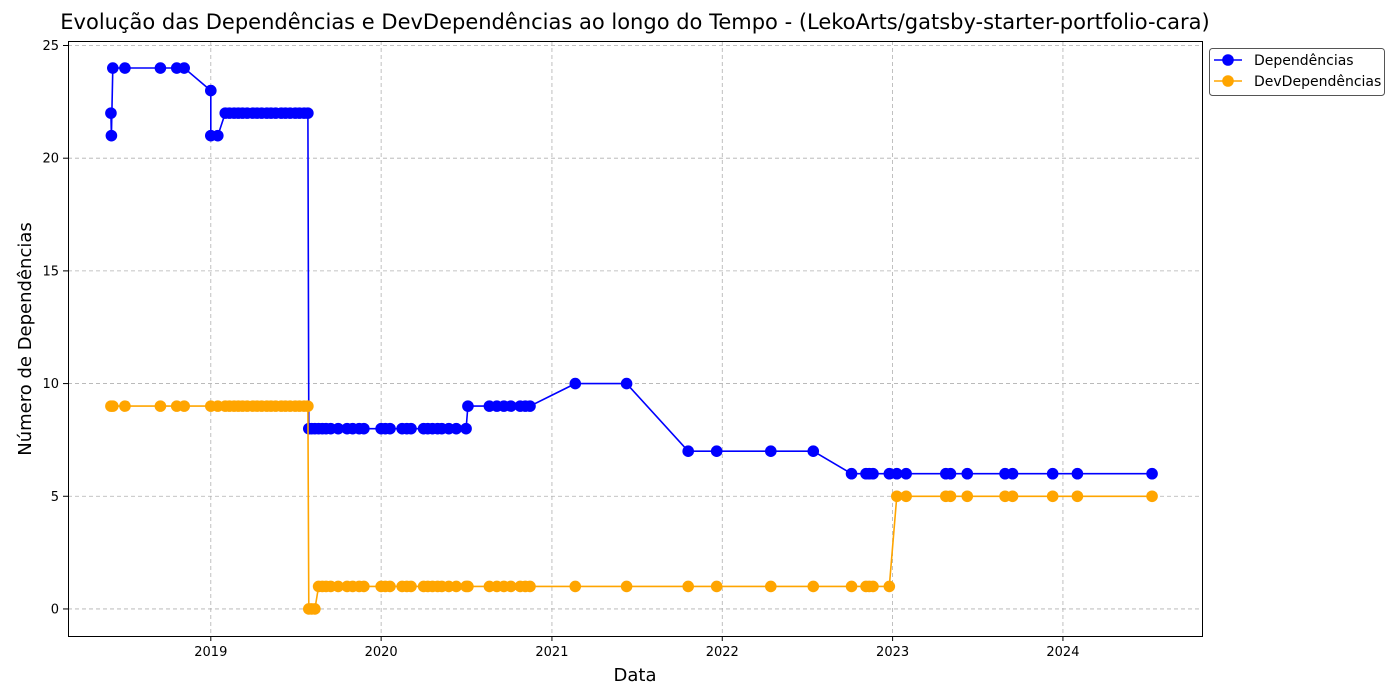  Describe the element at coordinates (50, 159) in the screenshot. I see `y-tick-label: 20` at that location.